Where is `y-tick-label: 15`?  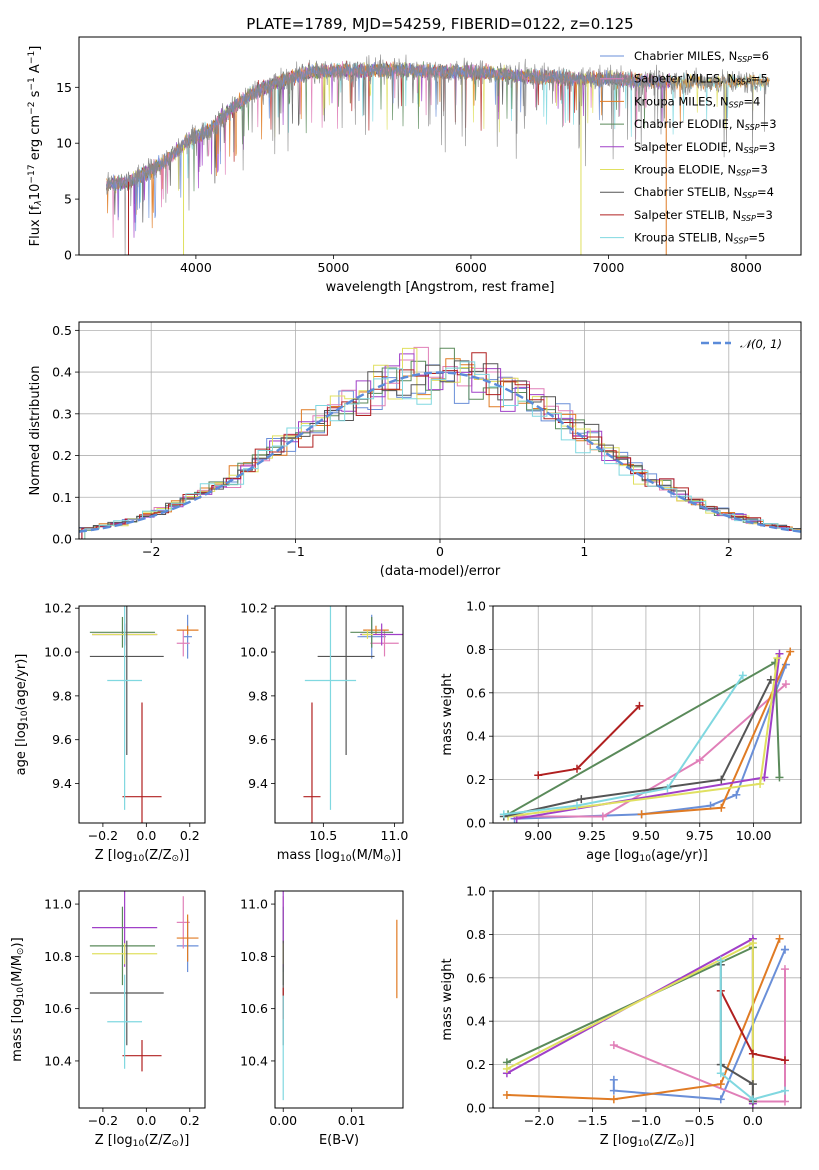
y-tick-label: 15 is located at coordinates (64, 87).